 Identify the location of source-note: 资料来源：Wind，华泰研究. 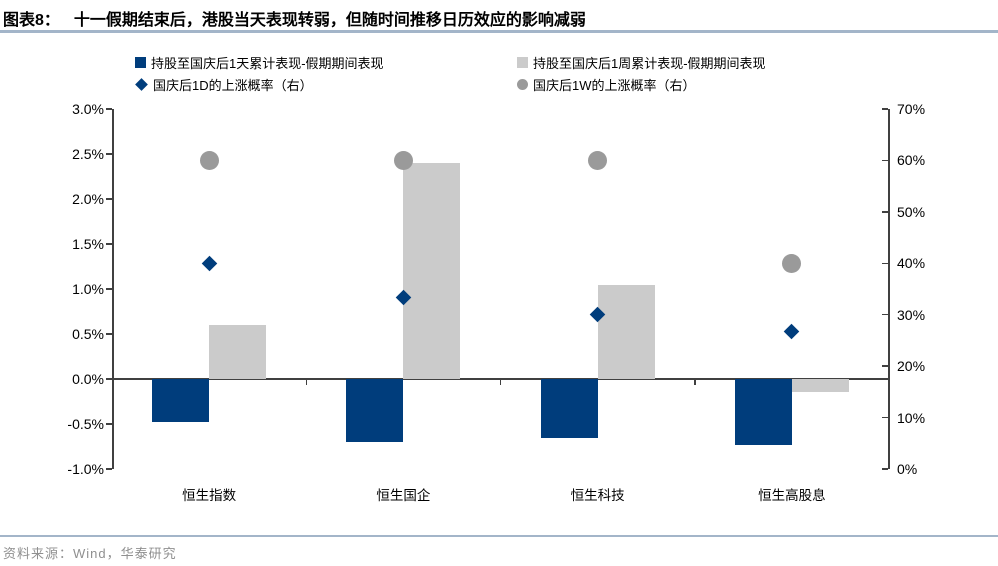
(90, 553).